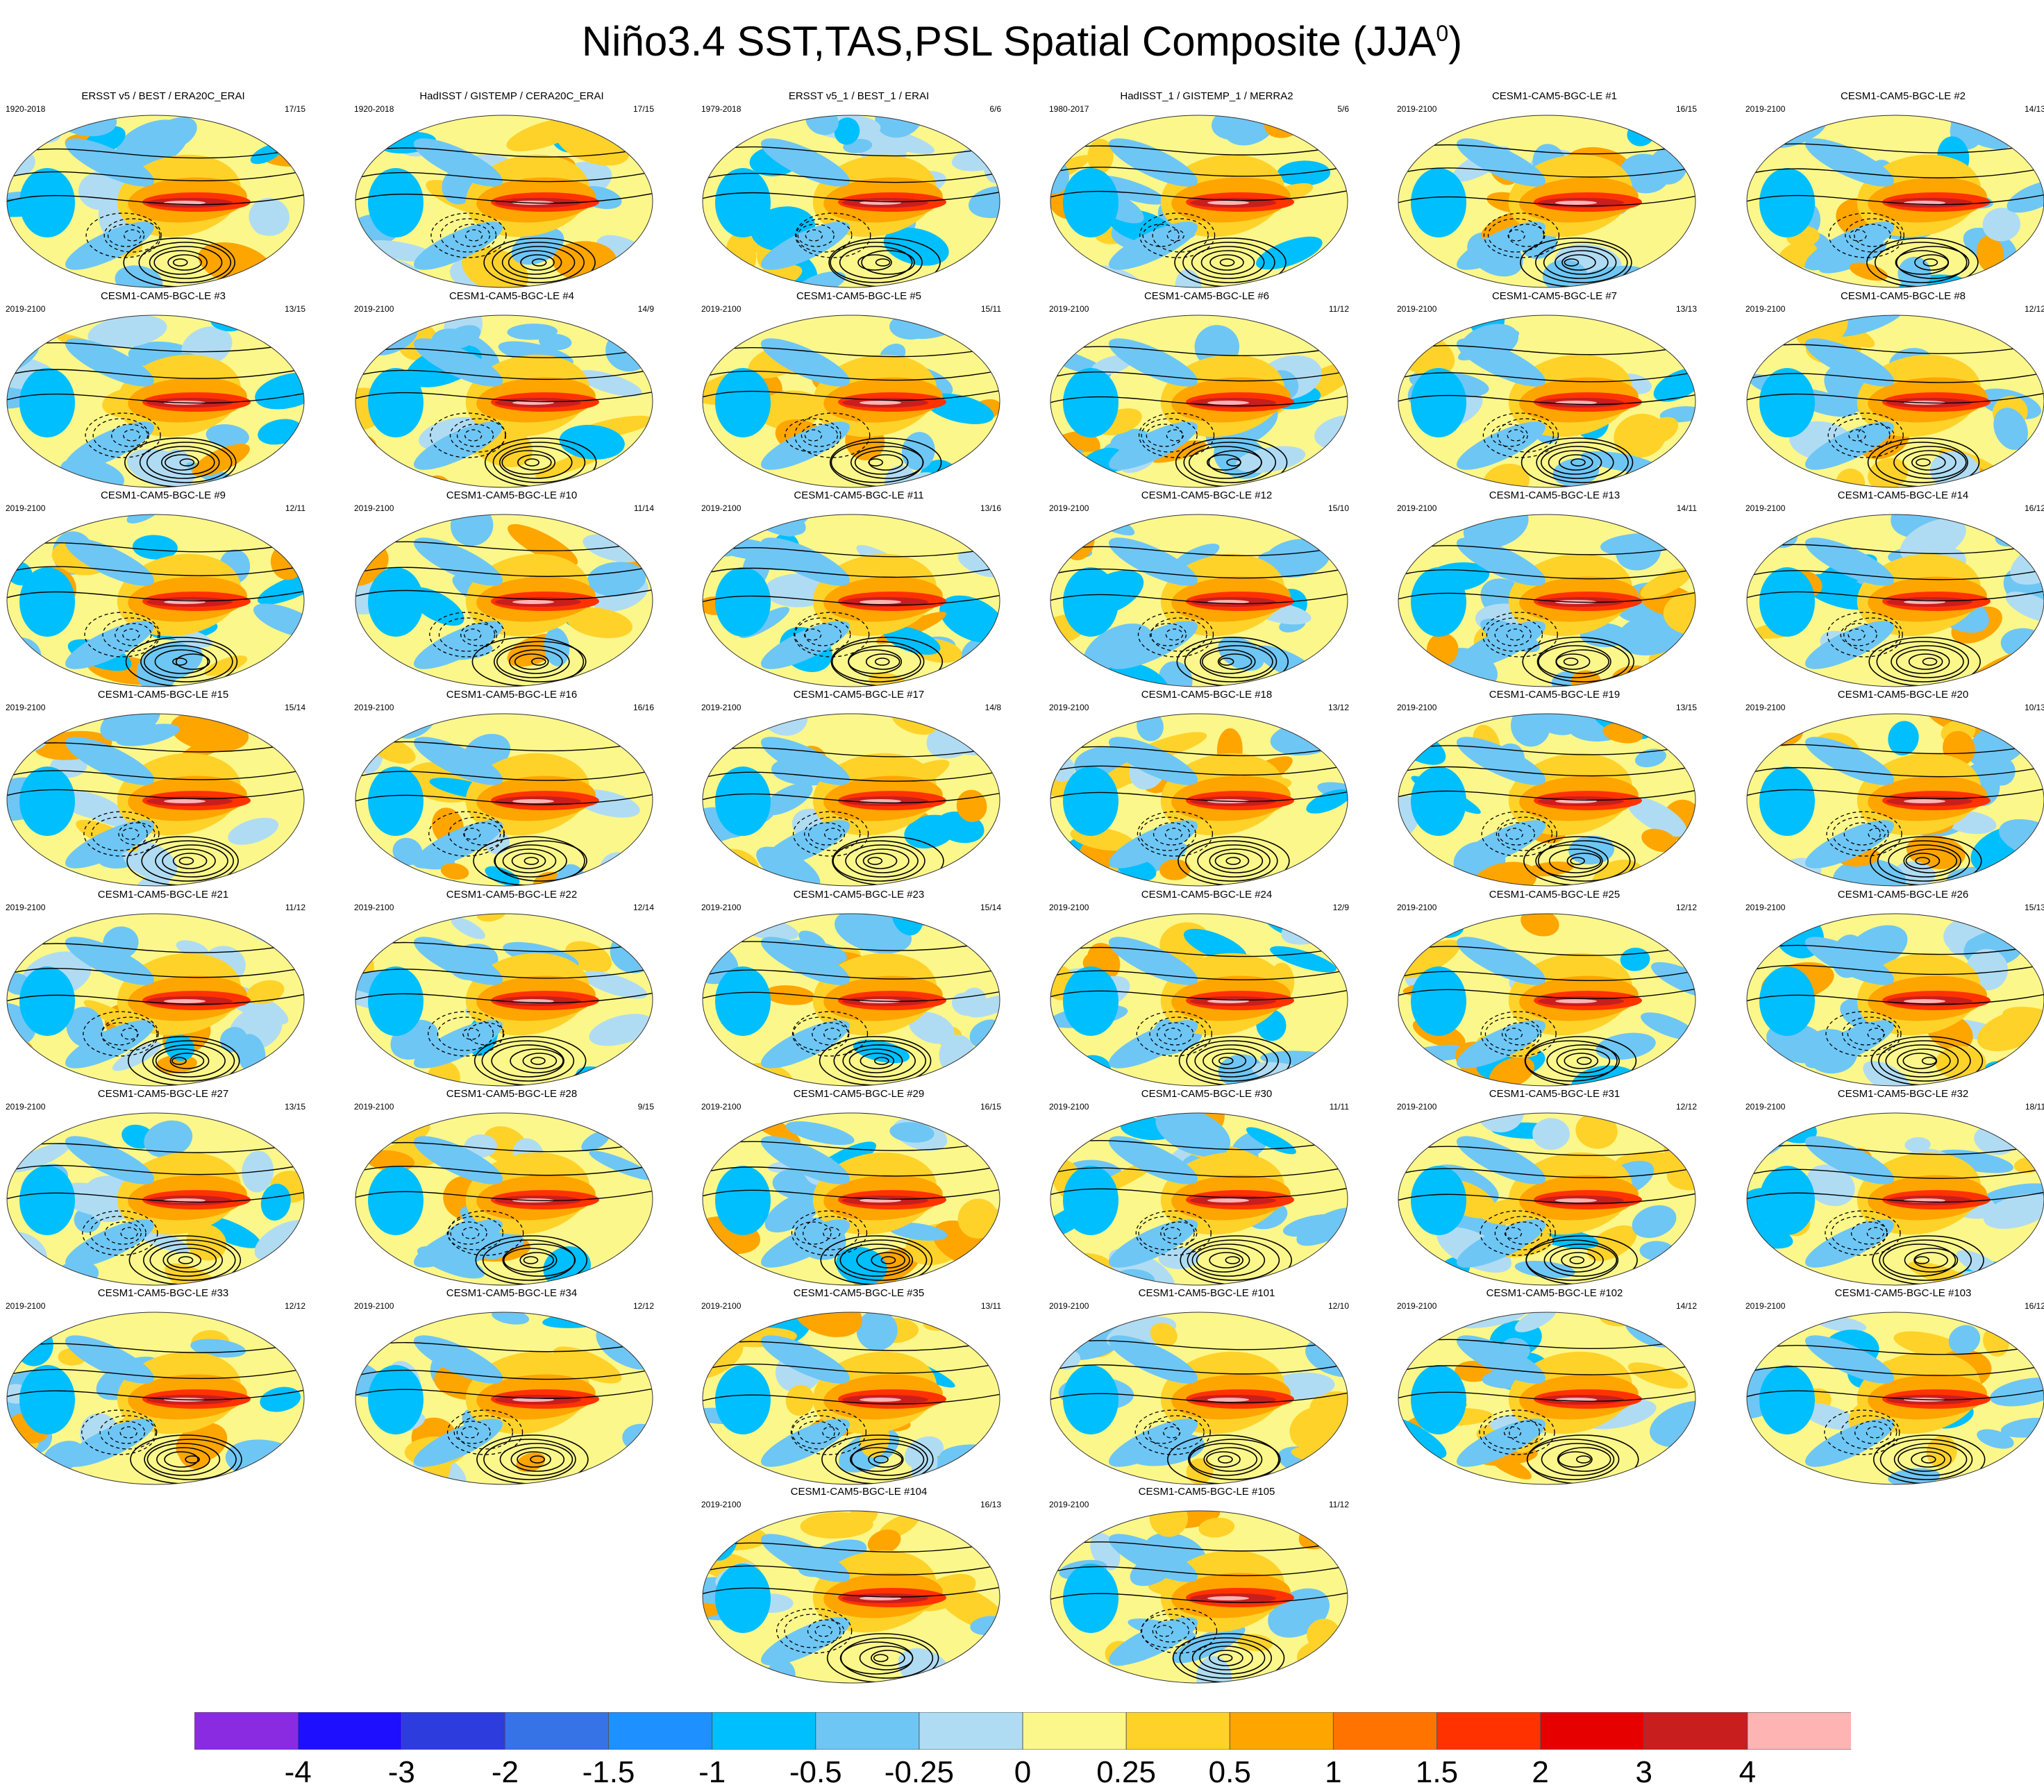  Describe the element at coordinates (2034, 1107) in the screenshot. I see `panel-count: 18/11` at that location.